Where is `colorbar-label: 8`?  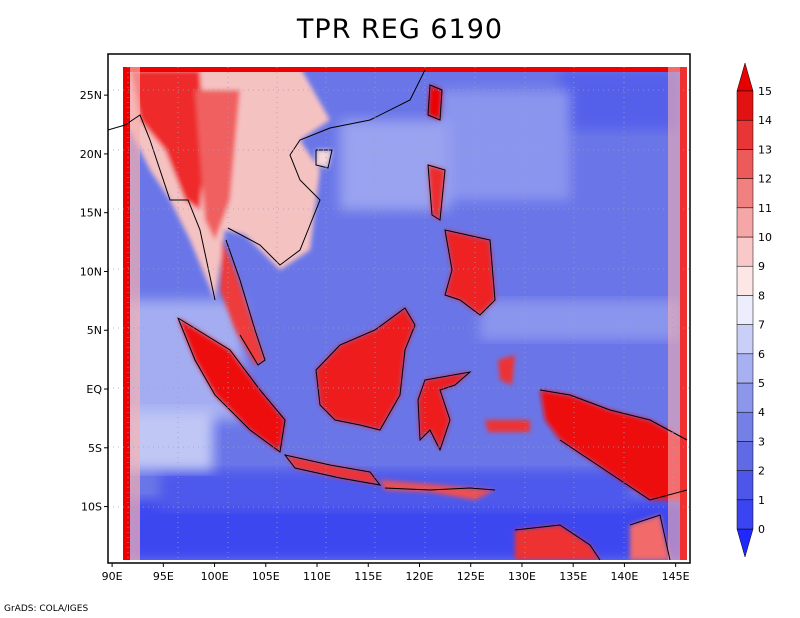 colorbar-label: 8 is located at coordinates (761, 295).